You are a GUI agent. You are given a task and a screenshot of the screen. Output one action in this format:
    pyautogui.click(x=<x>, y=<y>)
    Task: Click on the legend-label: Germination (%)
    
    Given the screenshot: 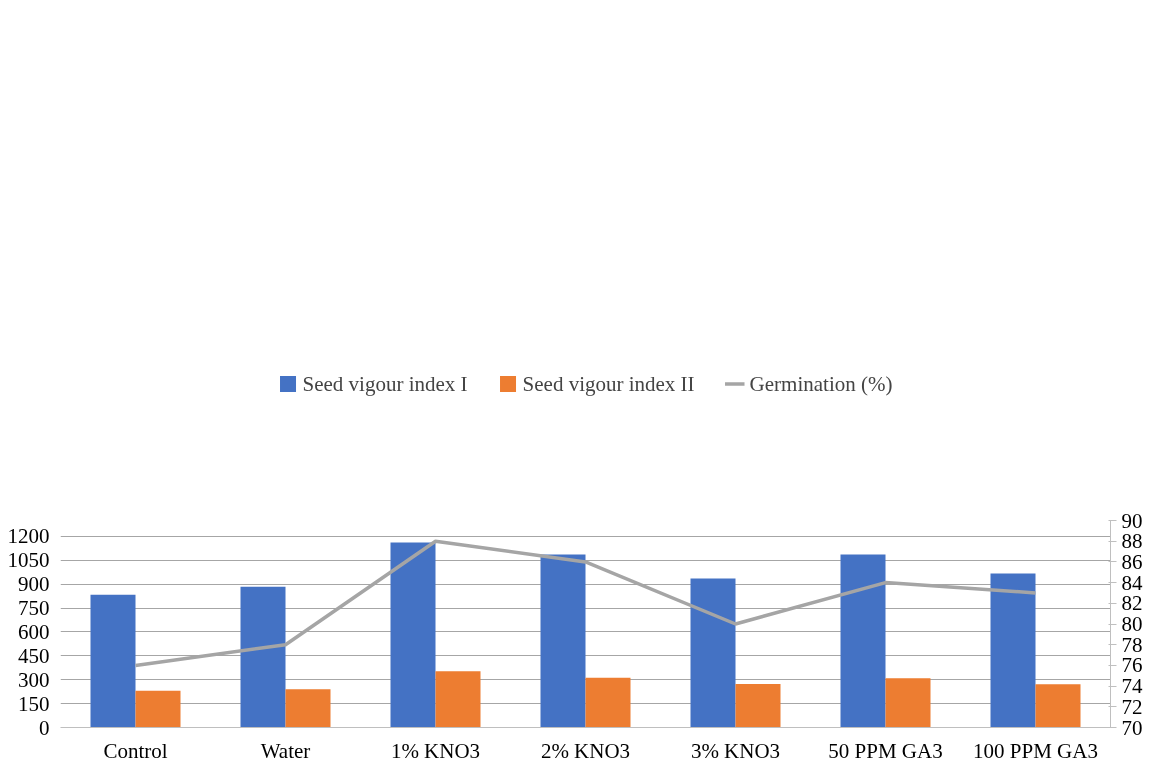 What is the action you would take?
    pyautogui.click(x=821, y=384)
    